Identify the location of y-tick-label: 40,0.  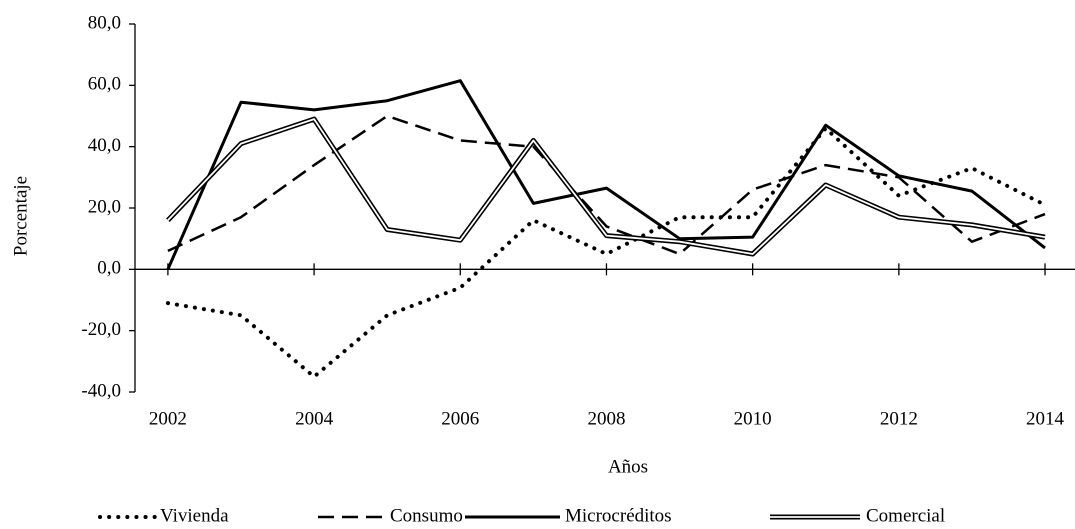
(104, 145).